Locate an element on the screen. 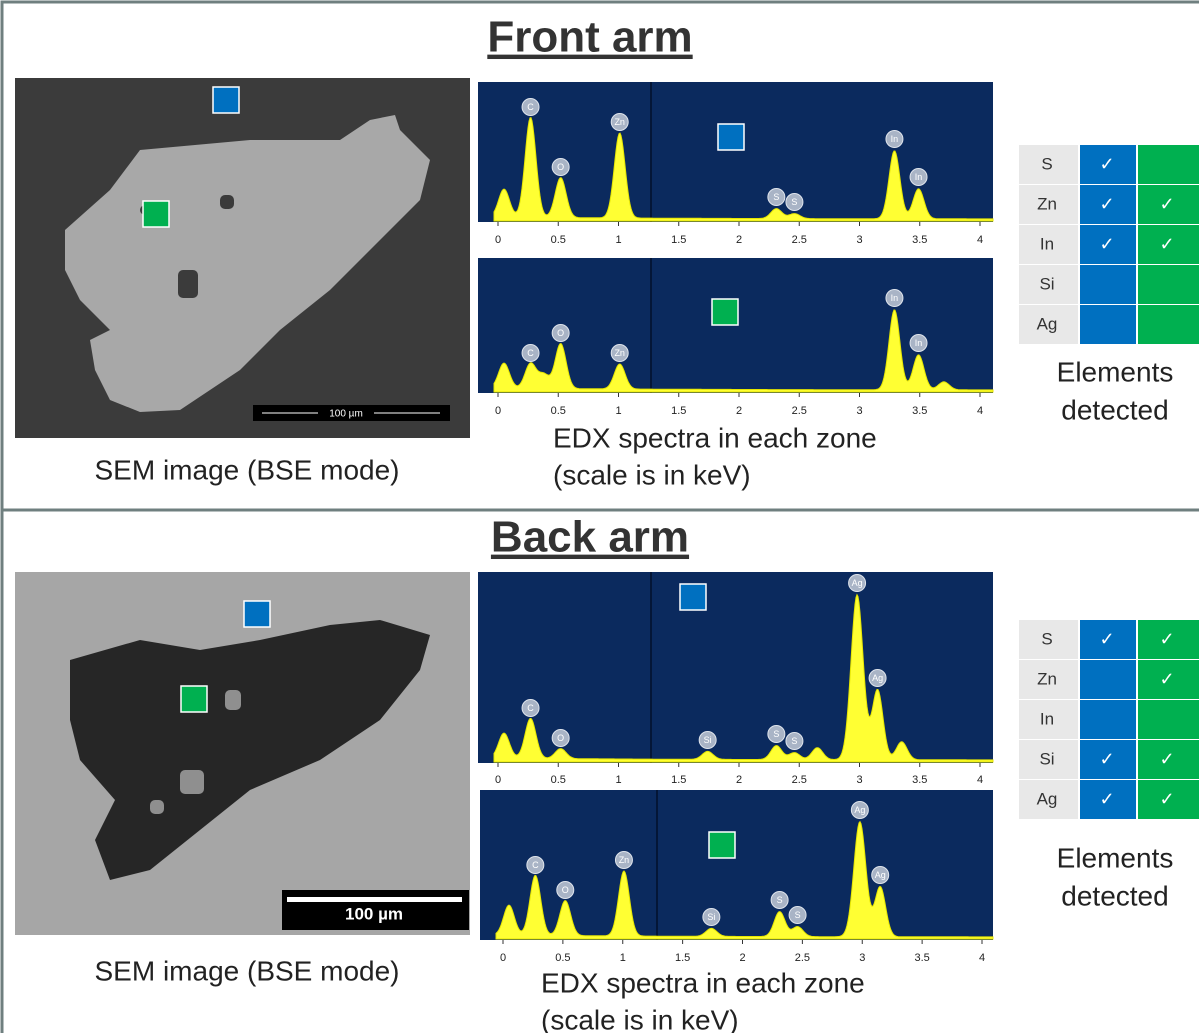  edx-caption: EDX spectra in each zone is located at coordinates (703, 982).